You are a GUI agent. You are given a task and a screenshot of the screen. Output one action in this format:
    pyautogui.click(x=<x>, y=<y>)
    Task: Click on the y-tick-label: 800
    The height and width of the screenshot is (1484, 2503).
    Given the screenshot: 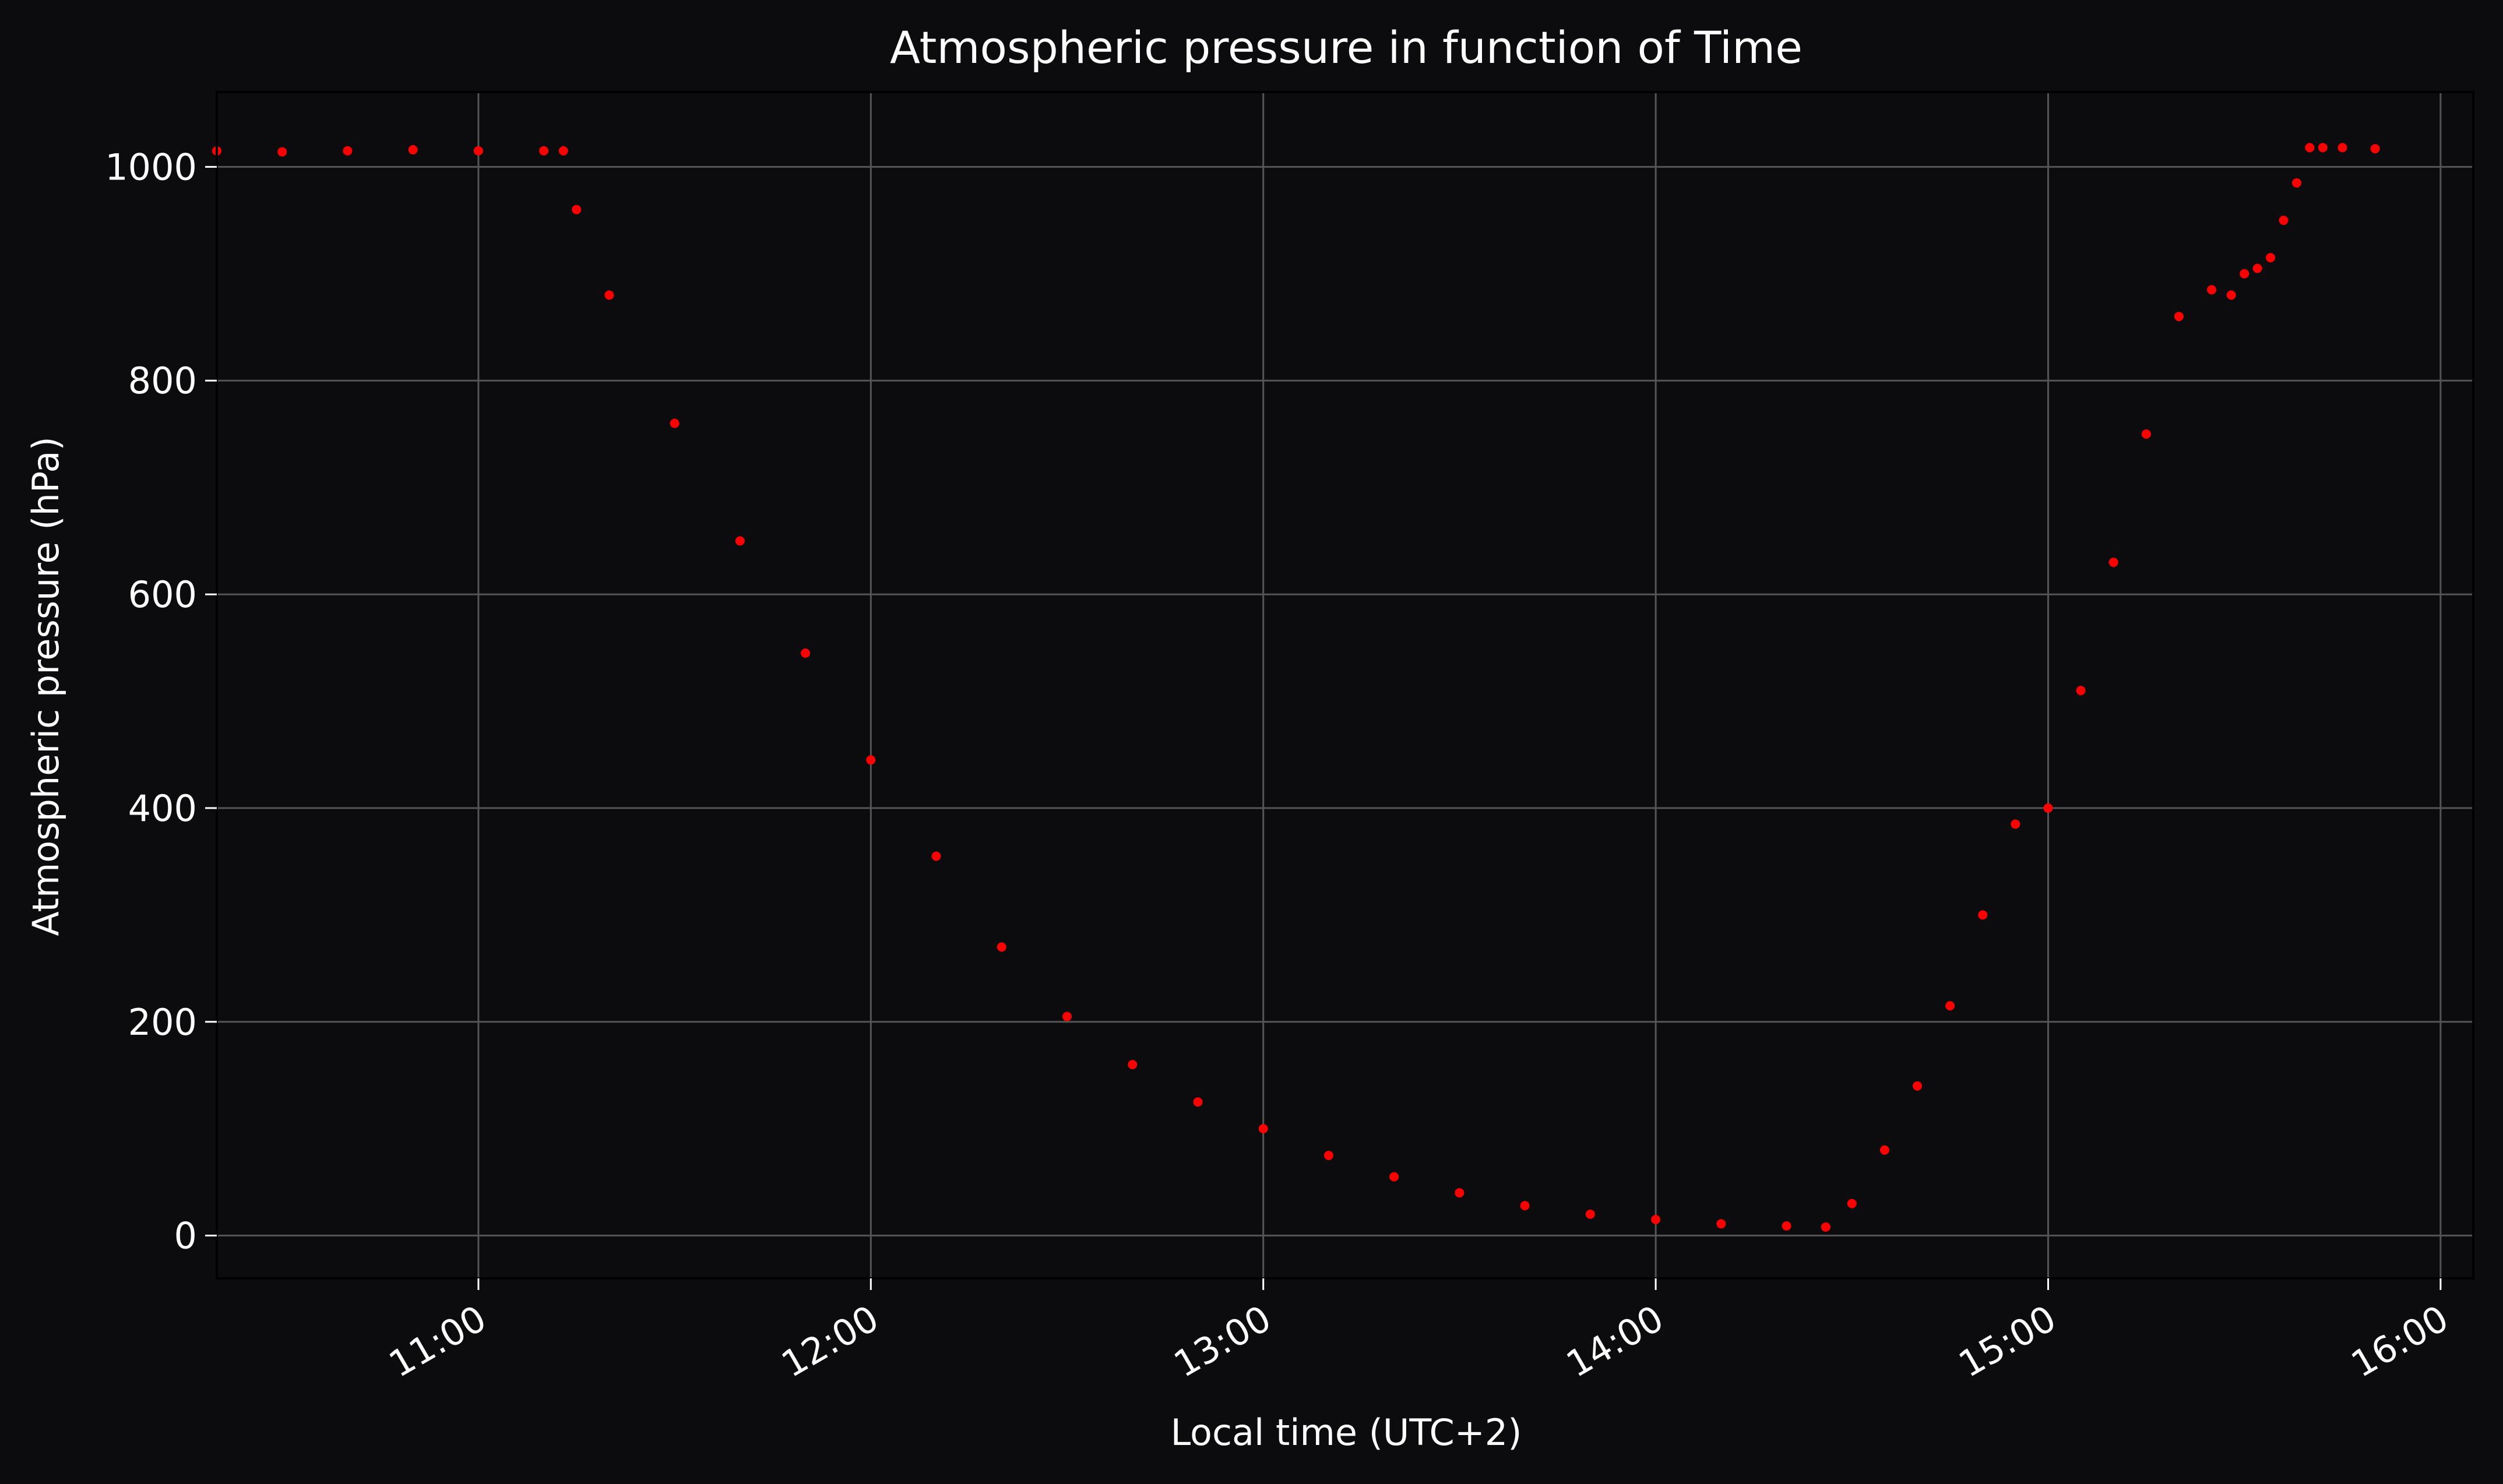 What is the action you would take?
    pyautogui.click(x=162, y=380)
    